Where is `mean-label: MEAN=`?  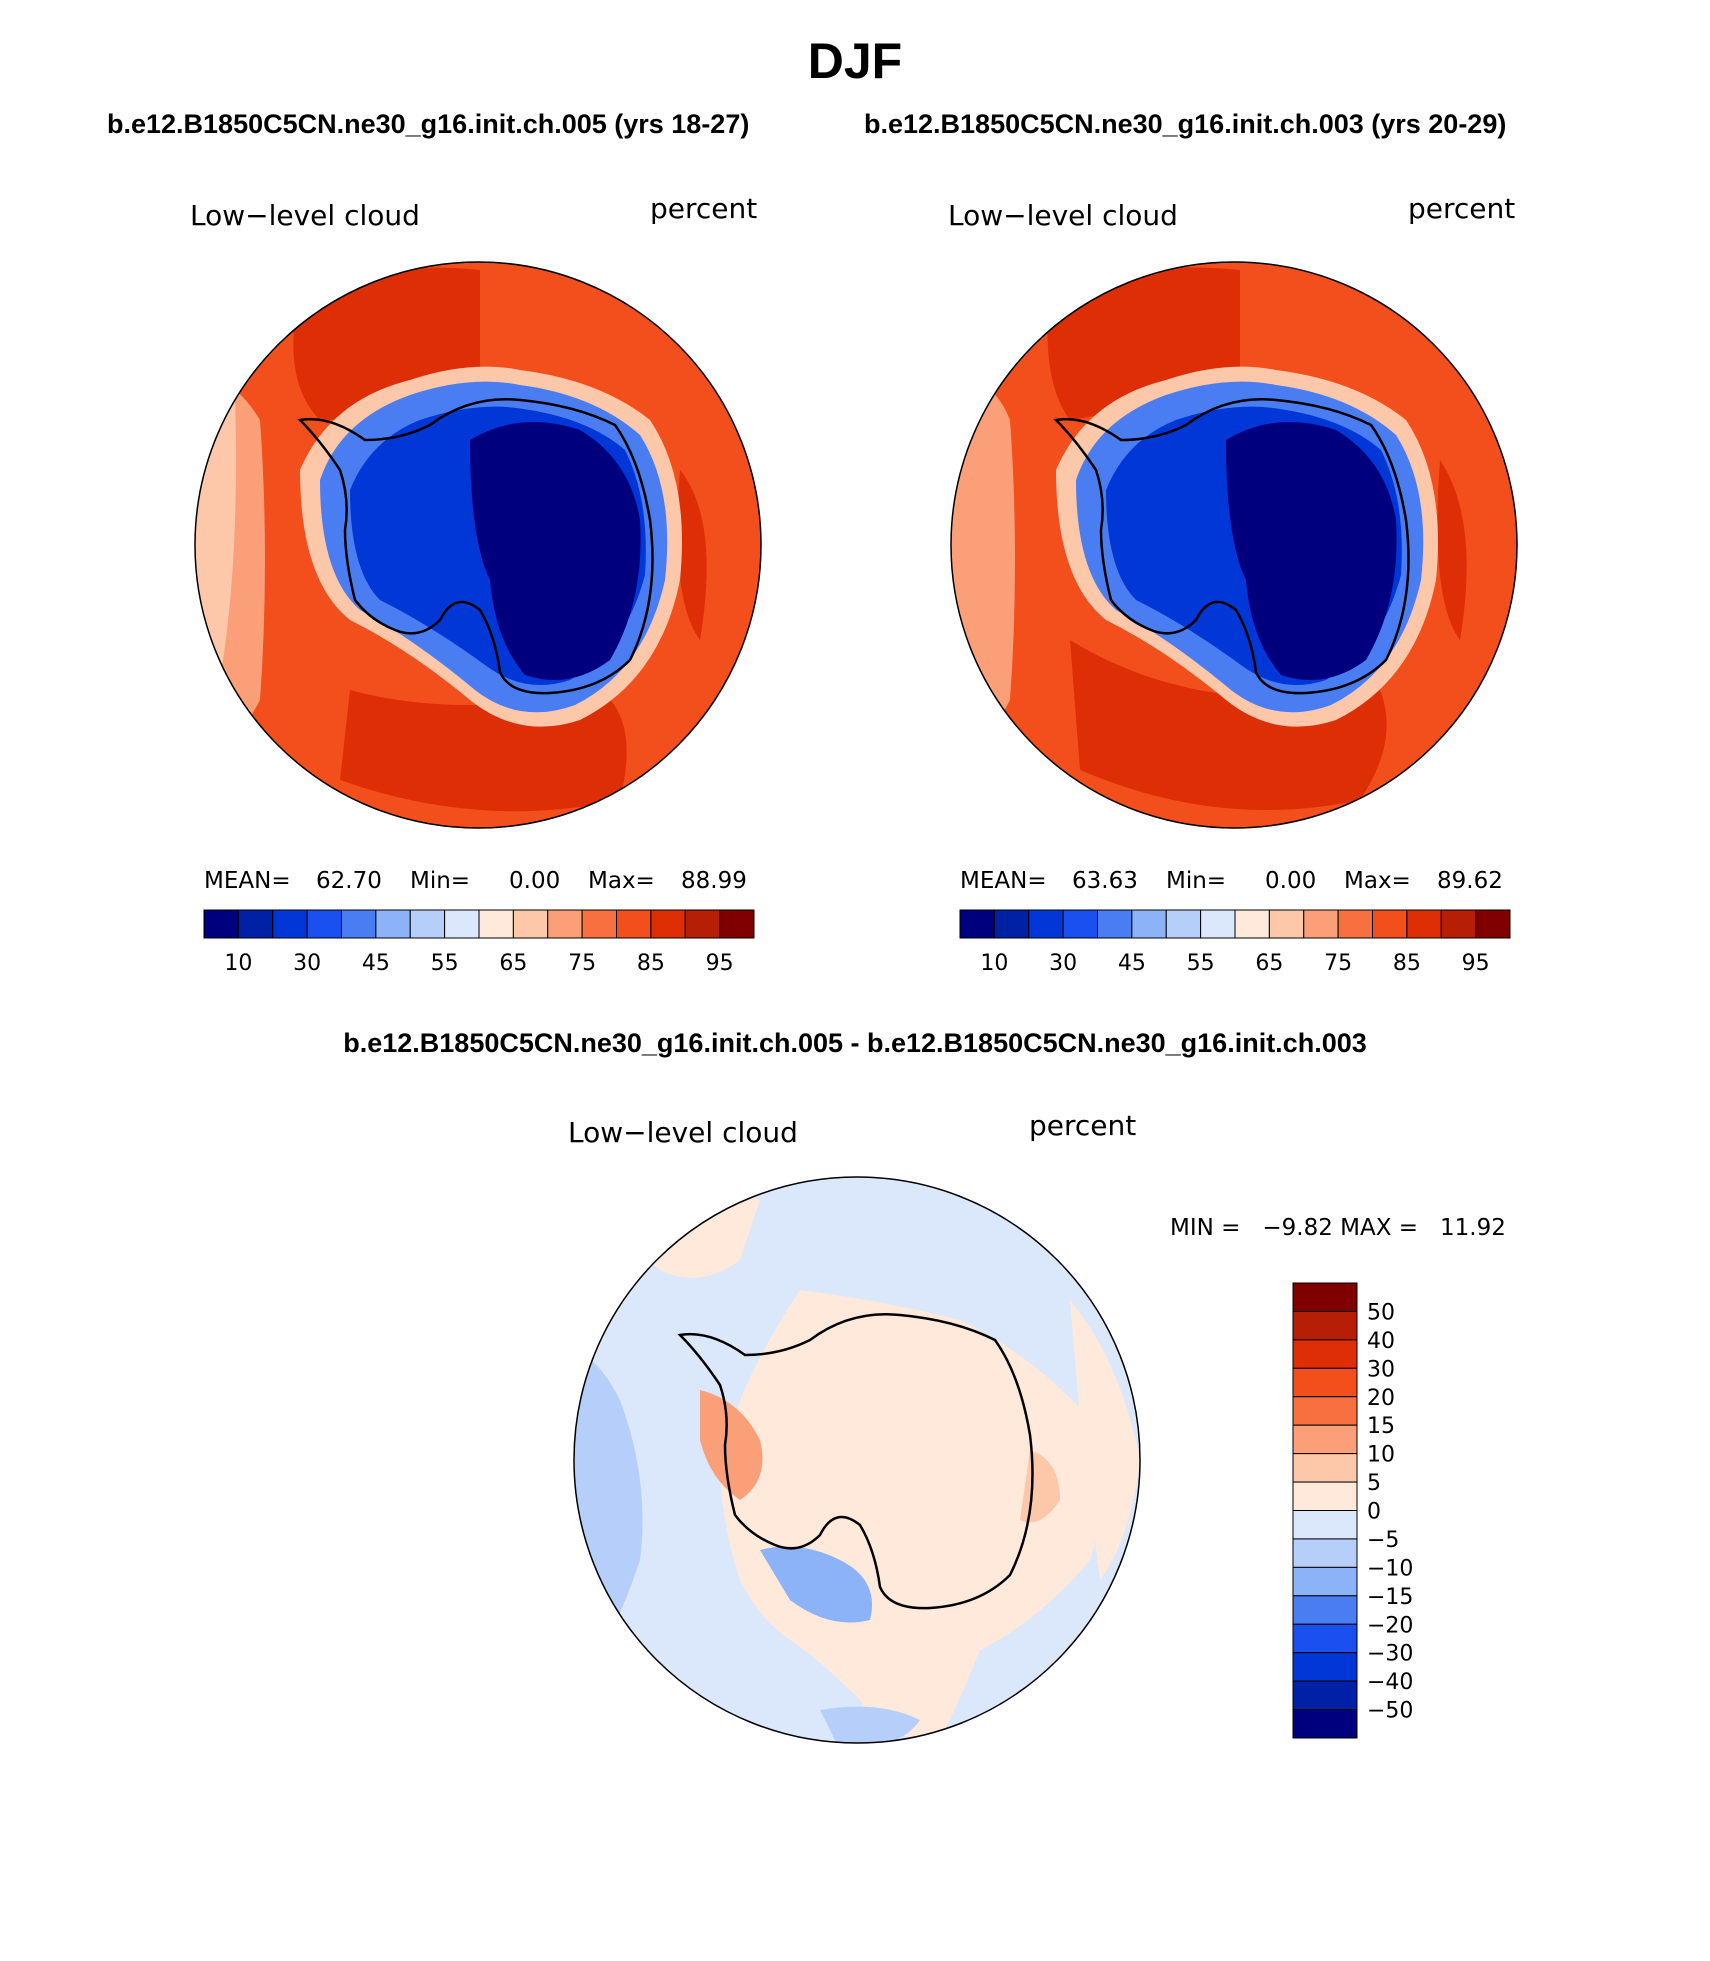 mean-label: MEAN= is located at coordinates (247, 881).